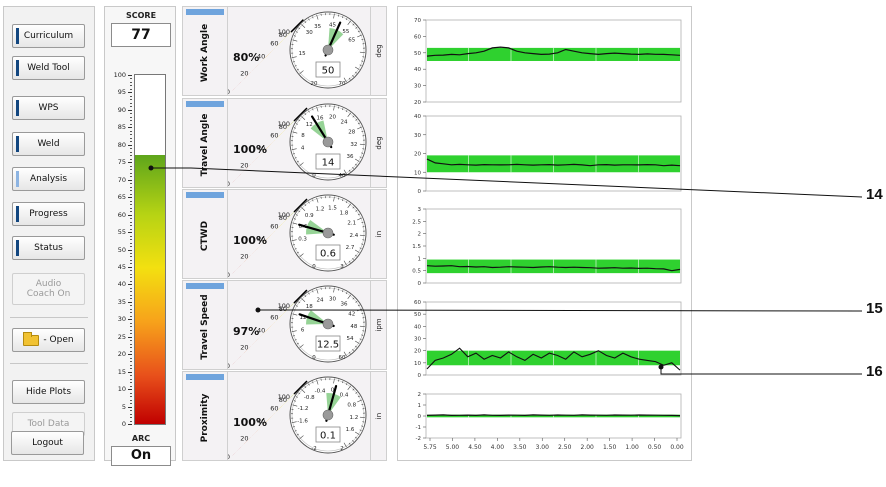 The width and height of the screenshot is (886, 487). I want to click on weld-label: Weld, so click(48, 144).